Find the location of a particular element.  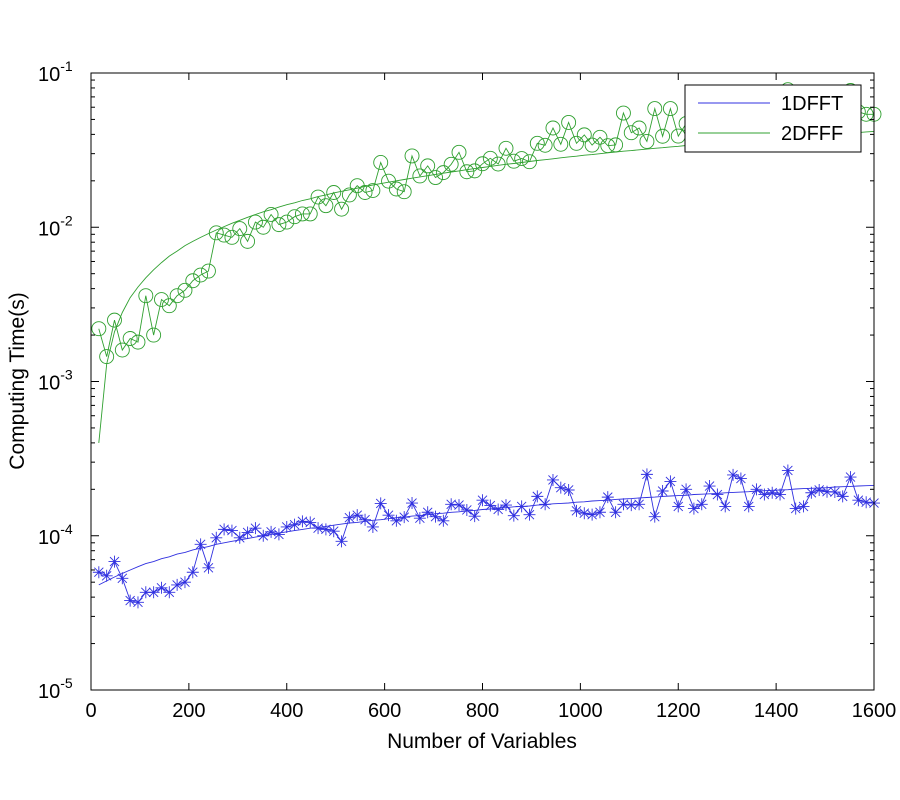

y-tick-label: 10⁻² is located at coordinates (55, 226).